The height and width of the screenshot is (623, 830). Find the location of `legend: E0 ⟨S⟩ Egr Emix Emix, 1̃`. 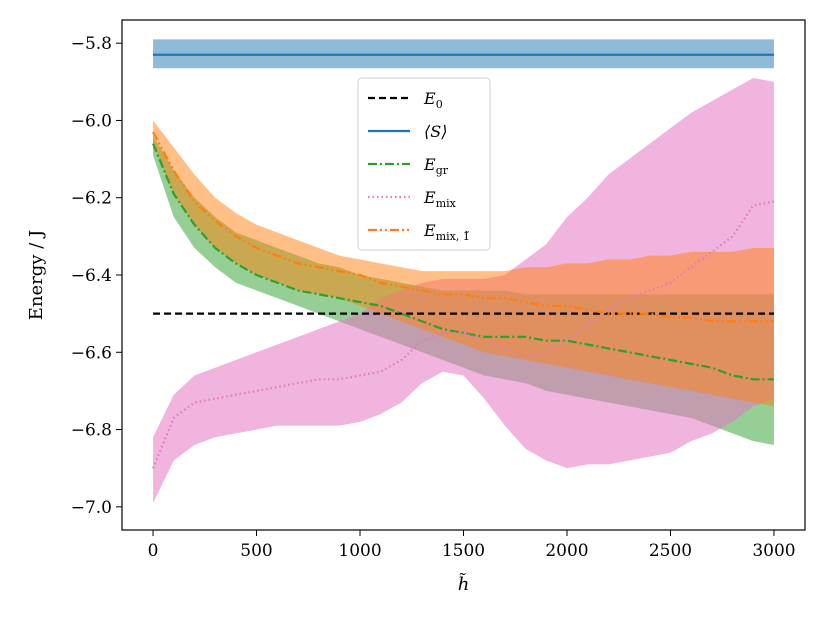

legend: E0 ⟨S⟩ Egr Emix Emix, 1̃ is located at coordinates (424, 164).